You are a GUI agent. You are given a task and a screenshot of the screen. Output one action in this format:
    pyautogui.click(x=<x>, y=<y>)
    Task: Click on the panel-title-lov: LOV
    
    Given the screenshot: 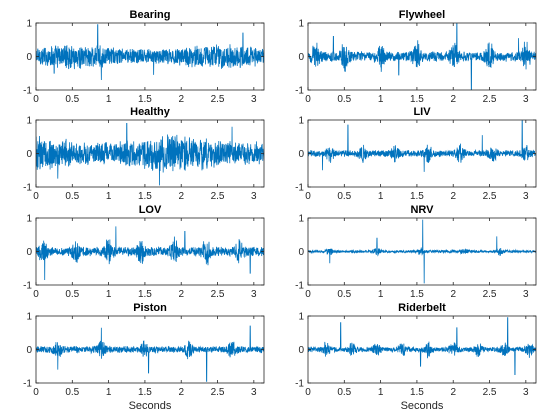 What is the action you would take?
    pyautogui.click(x=150, y=210)
    